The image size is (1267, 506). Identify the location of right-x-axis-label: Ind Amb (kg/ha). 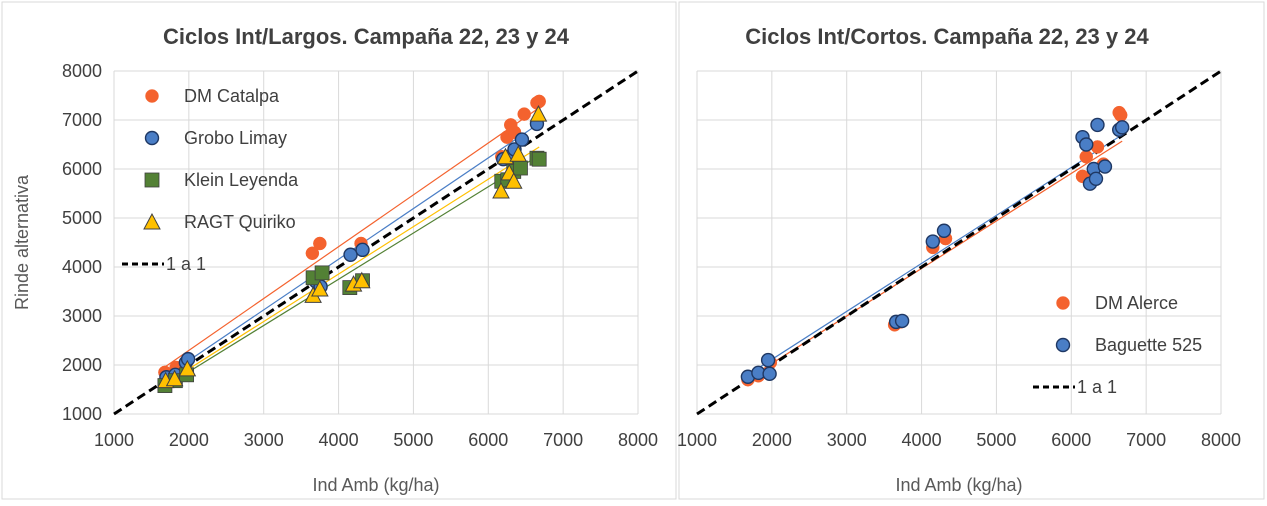
(958, 485).